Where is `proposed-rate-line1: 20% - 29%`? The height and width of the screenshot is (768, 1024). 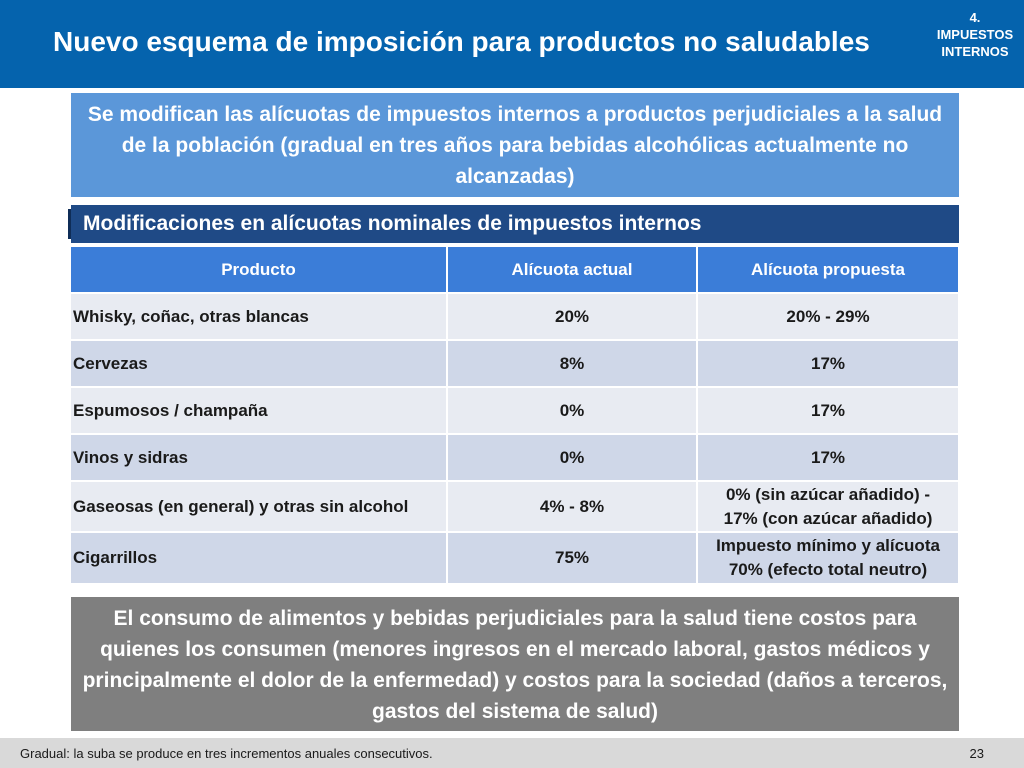
proposed-rate-line1: 20% - 29% is located at coordinates (828, 316).